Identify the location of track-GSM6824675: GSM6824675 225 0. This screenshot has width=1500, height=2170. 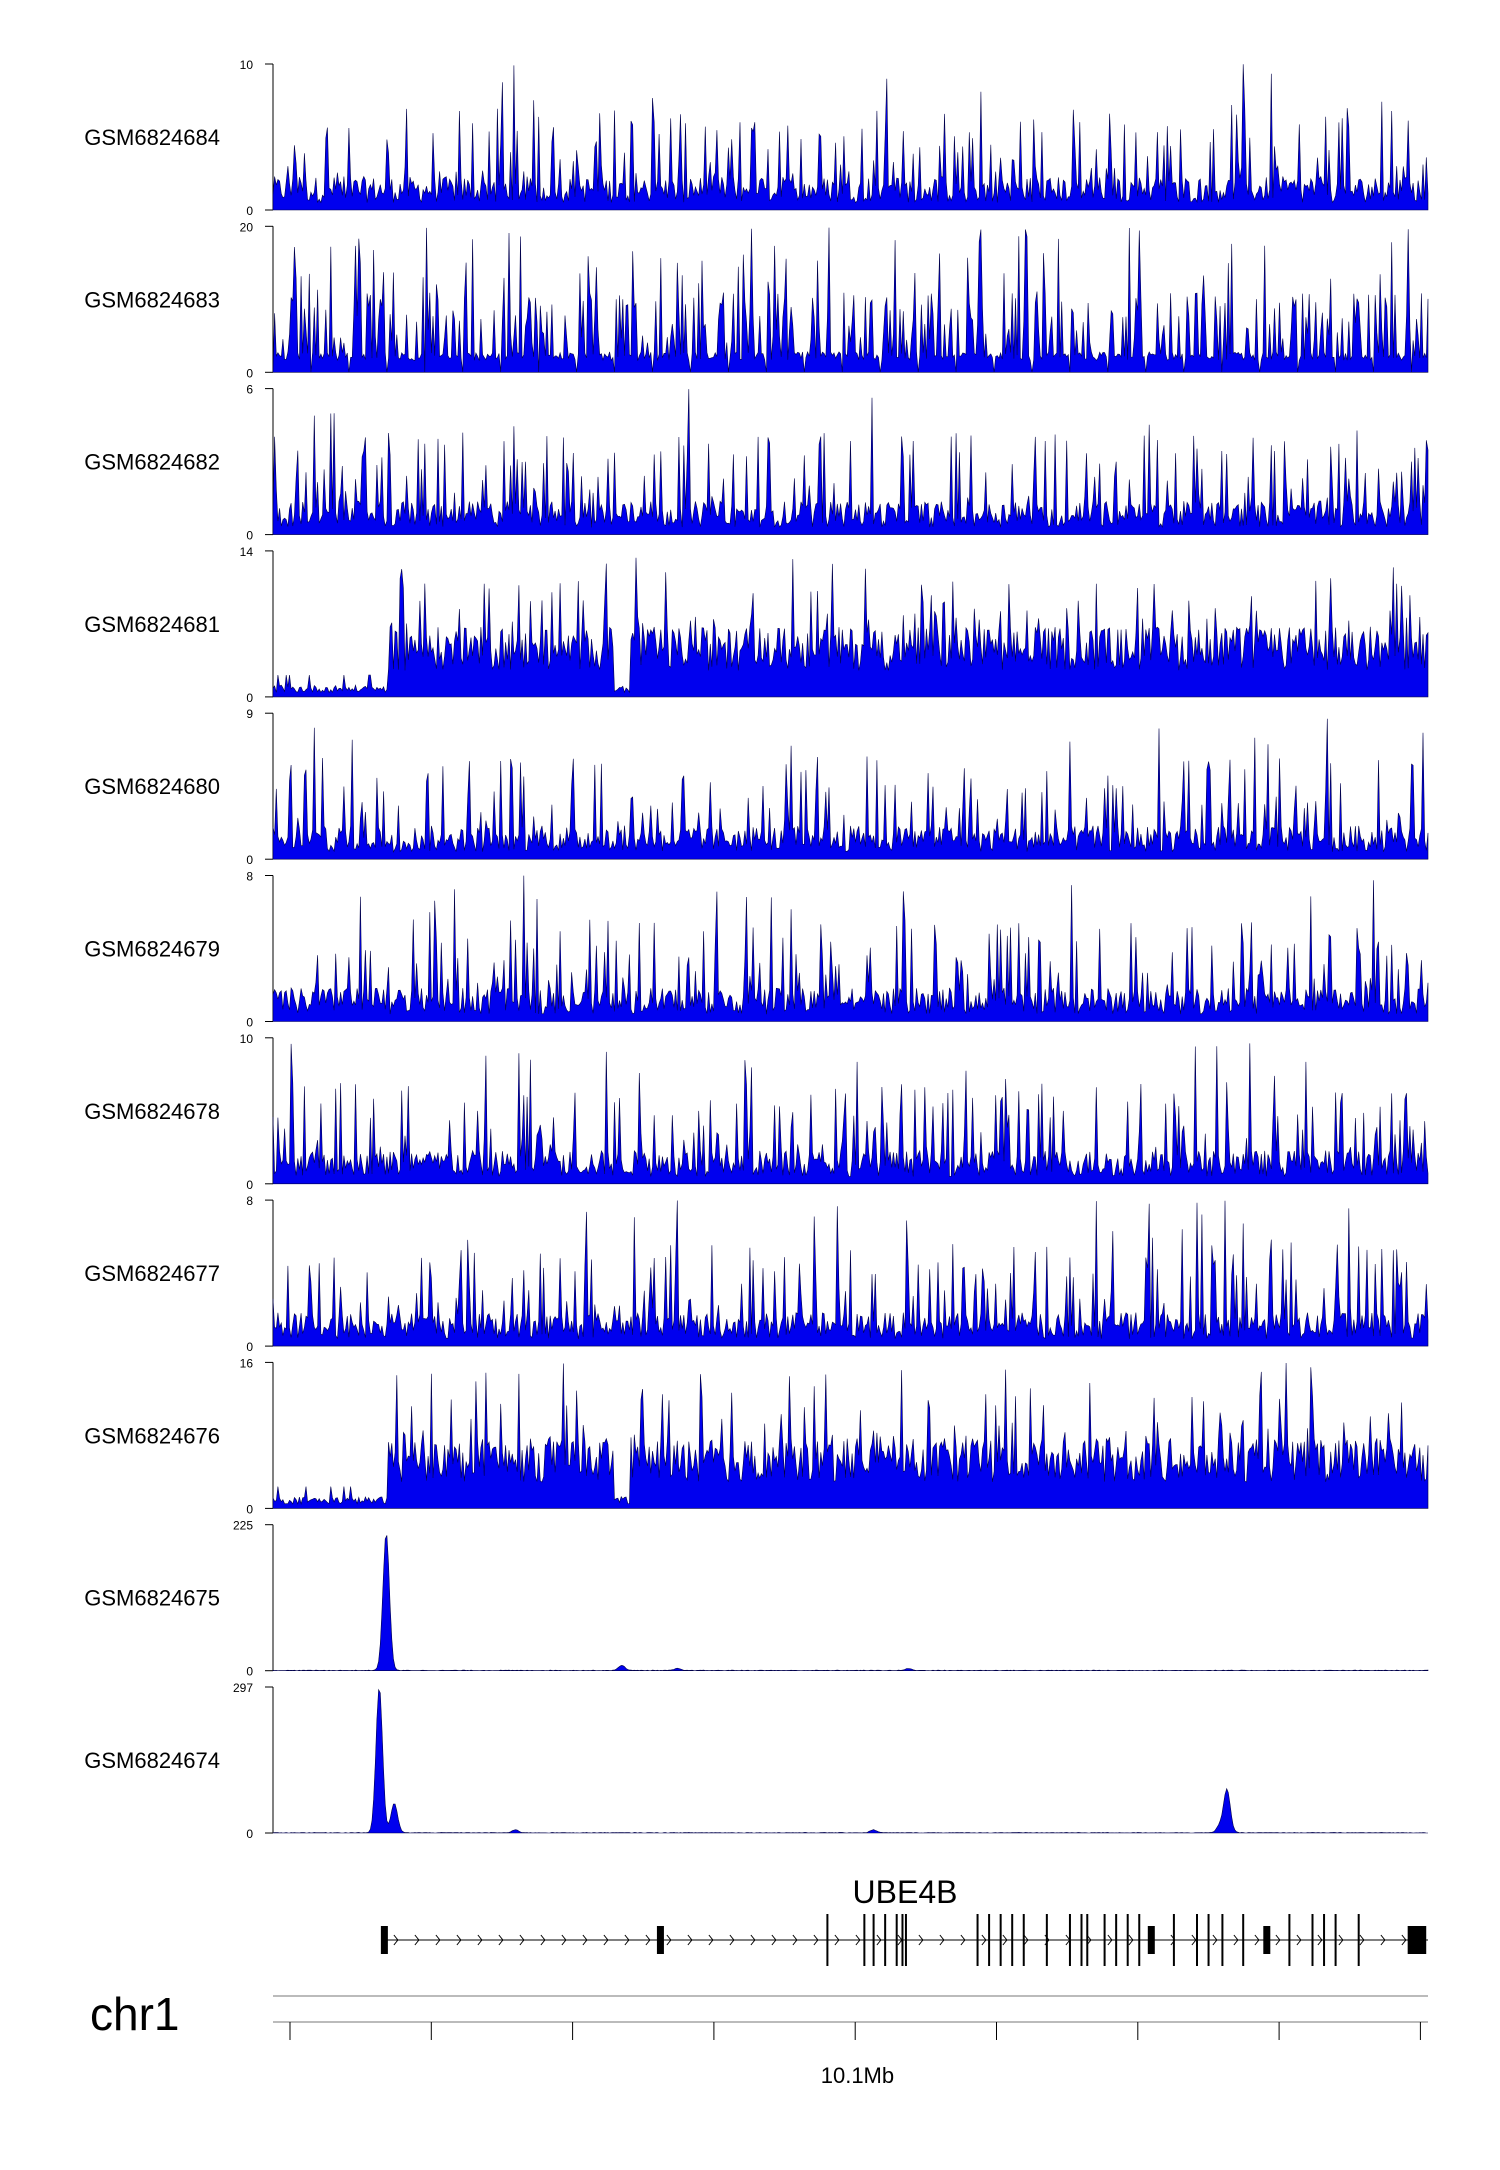
(756, 1599).